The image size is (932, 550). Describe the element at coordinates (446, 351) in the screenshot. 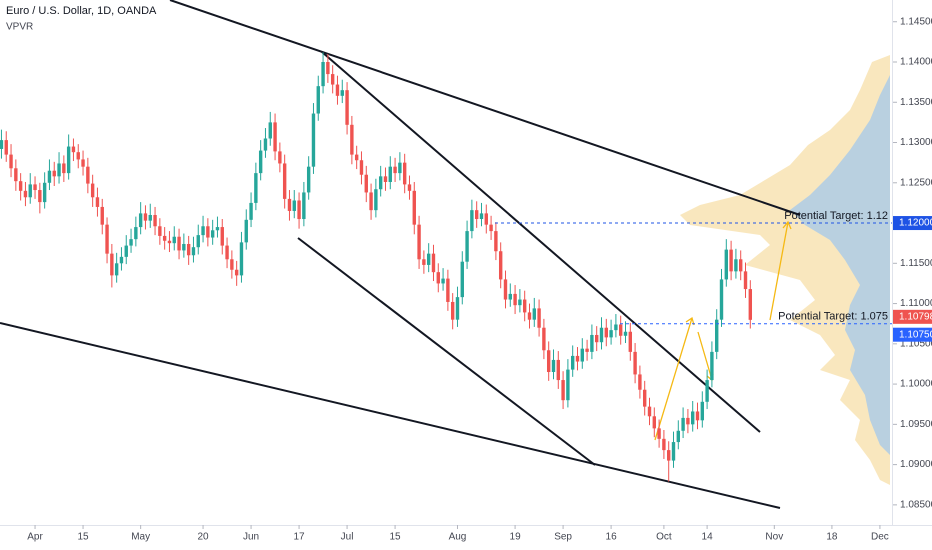

I see `trend-line` at that location.